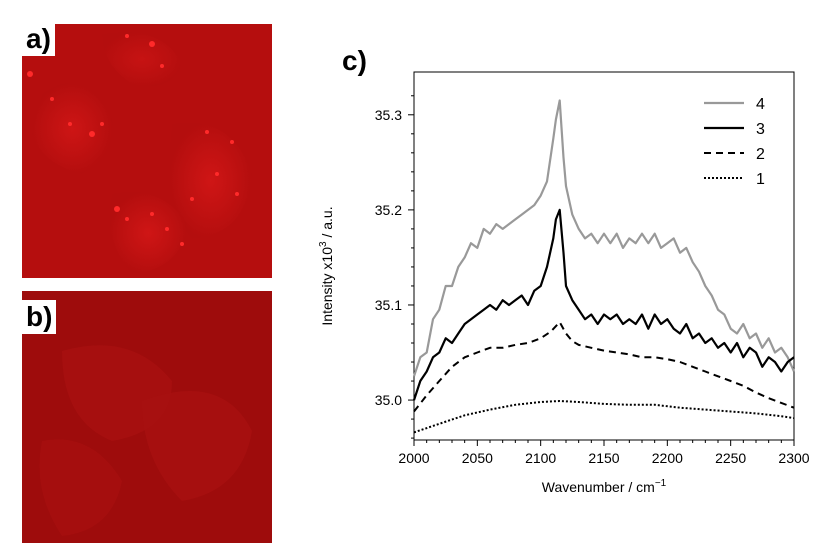 Image resolution: width=814 pixels, height=552 pixels. I want to click on y-tick-label: 35.1, so click(388, 305).